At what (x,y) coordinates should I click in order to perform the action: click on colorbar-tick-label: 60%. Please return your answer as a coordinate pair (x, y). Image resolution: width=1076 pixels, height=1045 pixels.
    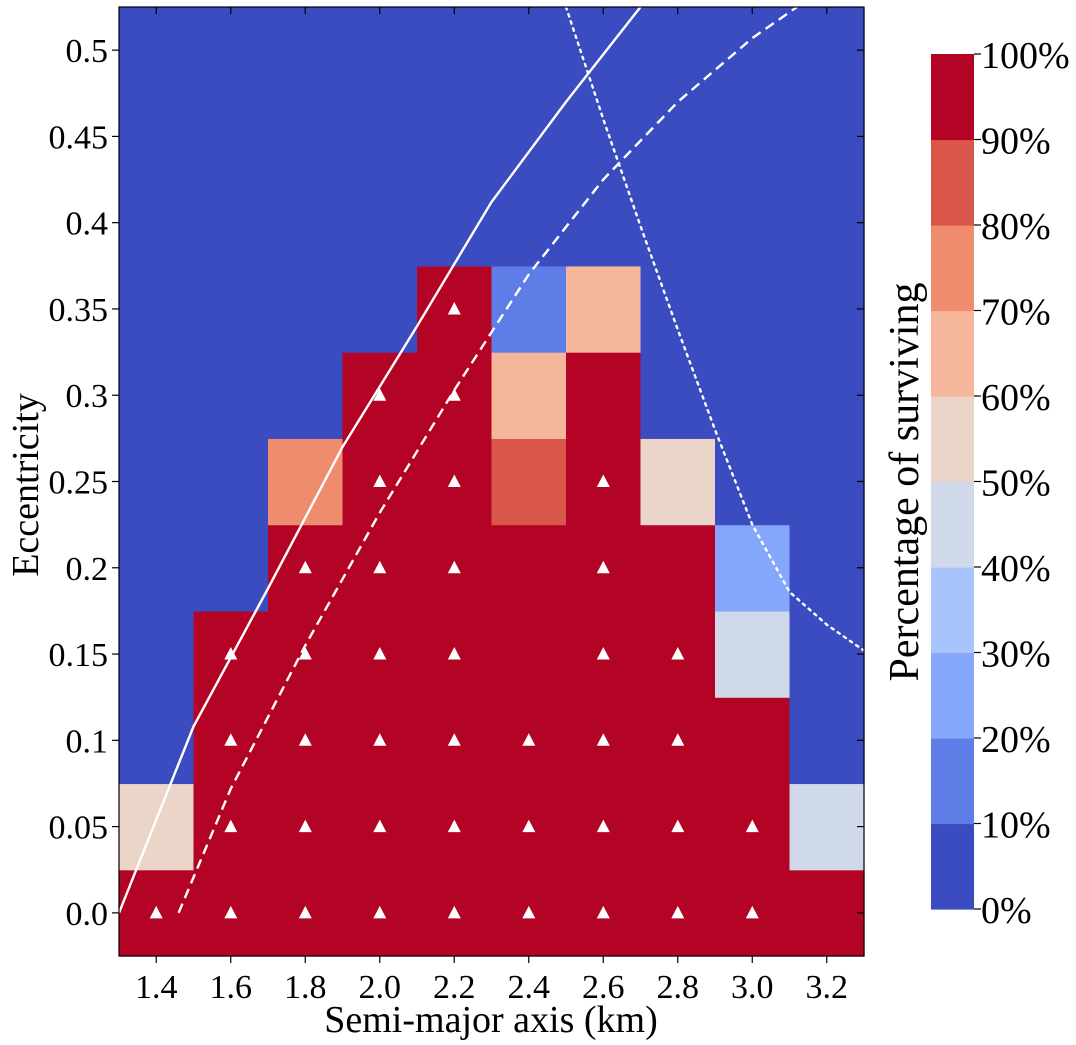
    Looking at the image, I should click on (1016, 398).